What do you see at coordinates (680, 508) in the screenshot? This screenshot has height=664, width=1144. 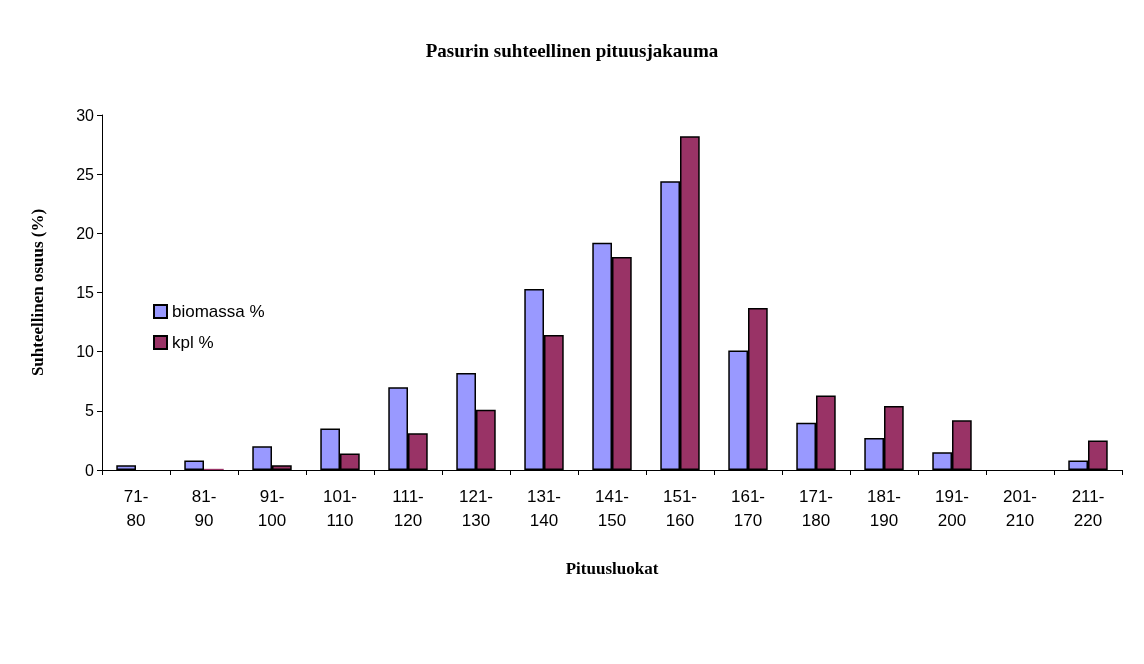 I see `x-tick-label: 151- 160` at bounding box center [680, 508].